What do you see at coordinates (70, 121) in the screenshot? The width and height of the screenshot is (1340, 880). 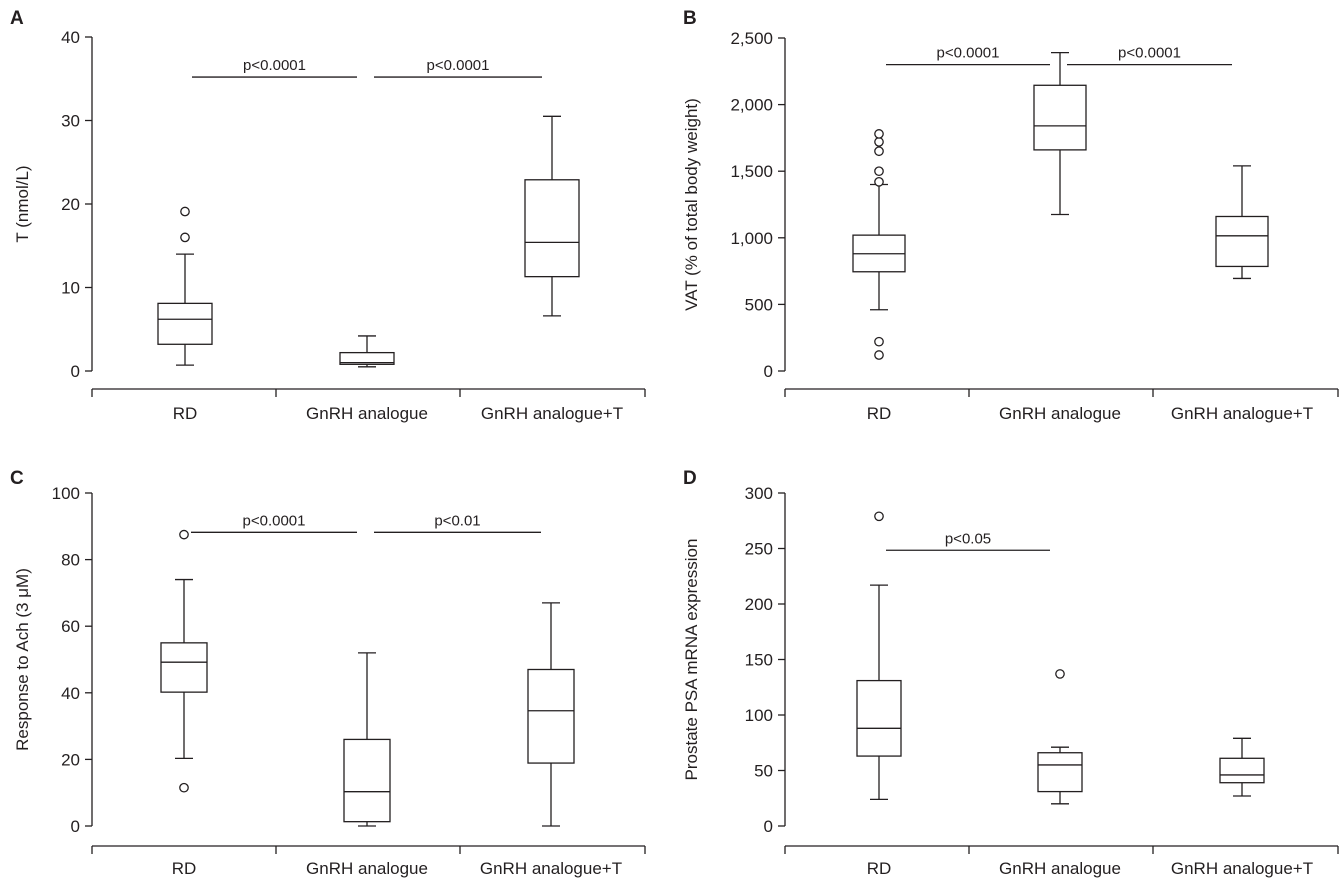 I see `y-tick-label: 30` at bounding box center [70, 121].